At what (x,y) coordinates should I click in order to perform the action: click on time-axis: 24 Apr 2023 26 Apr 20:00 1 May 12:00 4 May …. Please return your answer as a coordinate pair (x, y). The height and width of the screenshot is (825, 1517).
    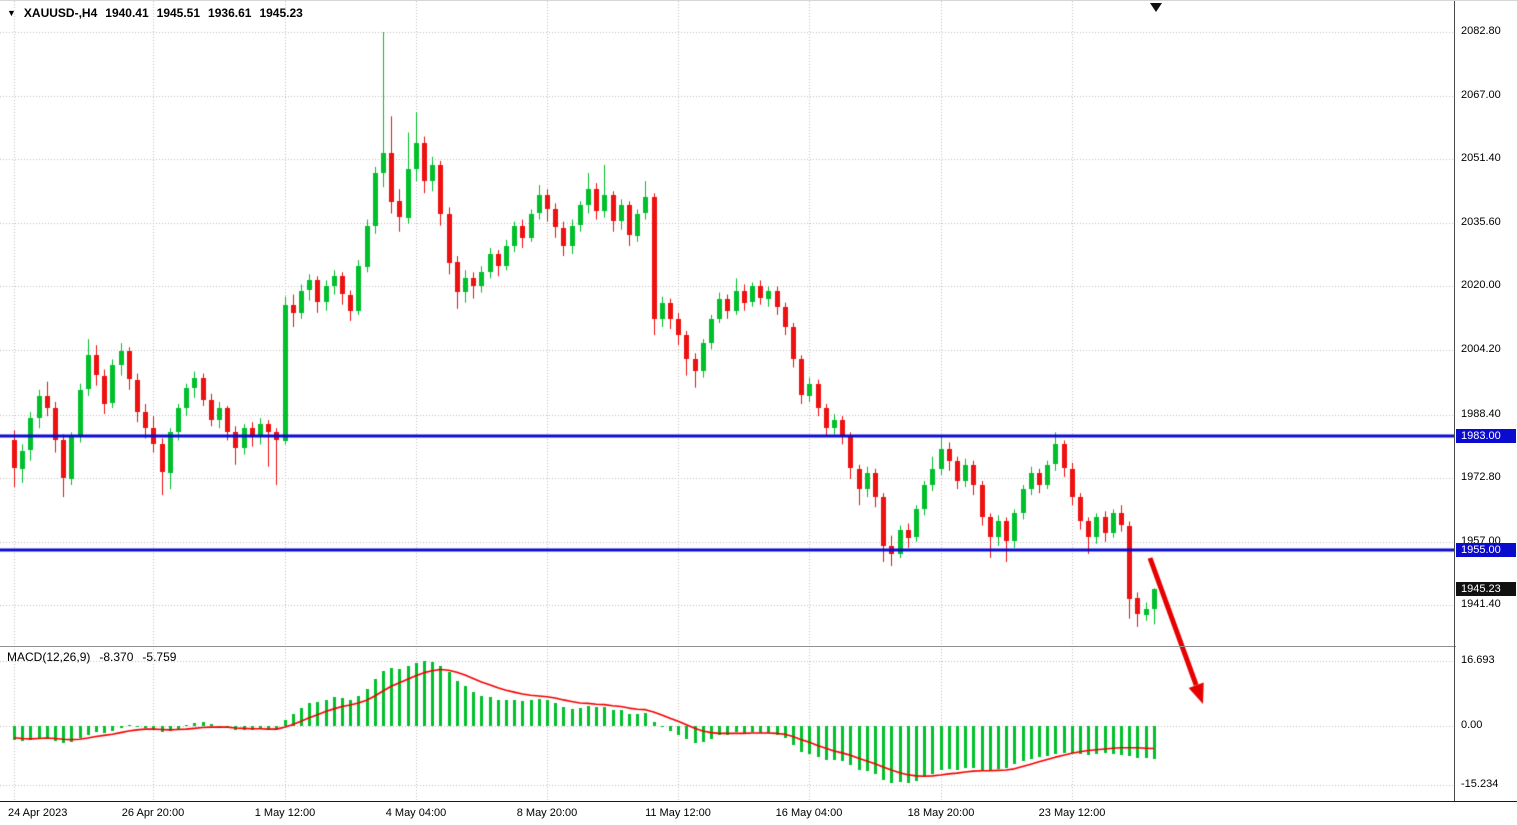
    Looking at the image, I should click on (758, 813).